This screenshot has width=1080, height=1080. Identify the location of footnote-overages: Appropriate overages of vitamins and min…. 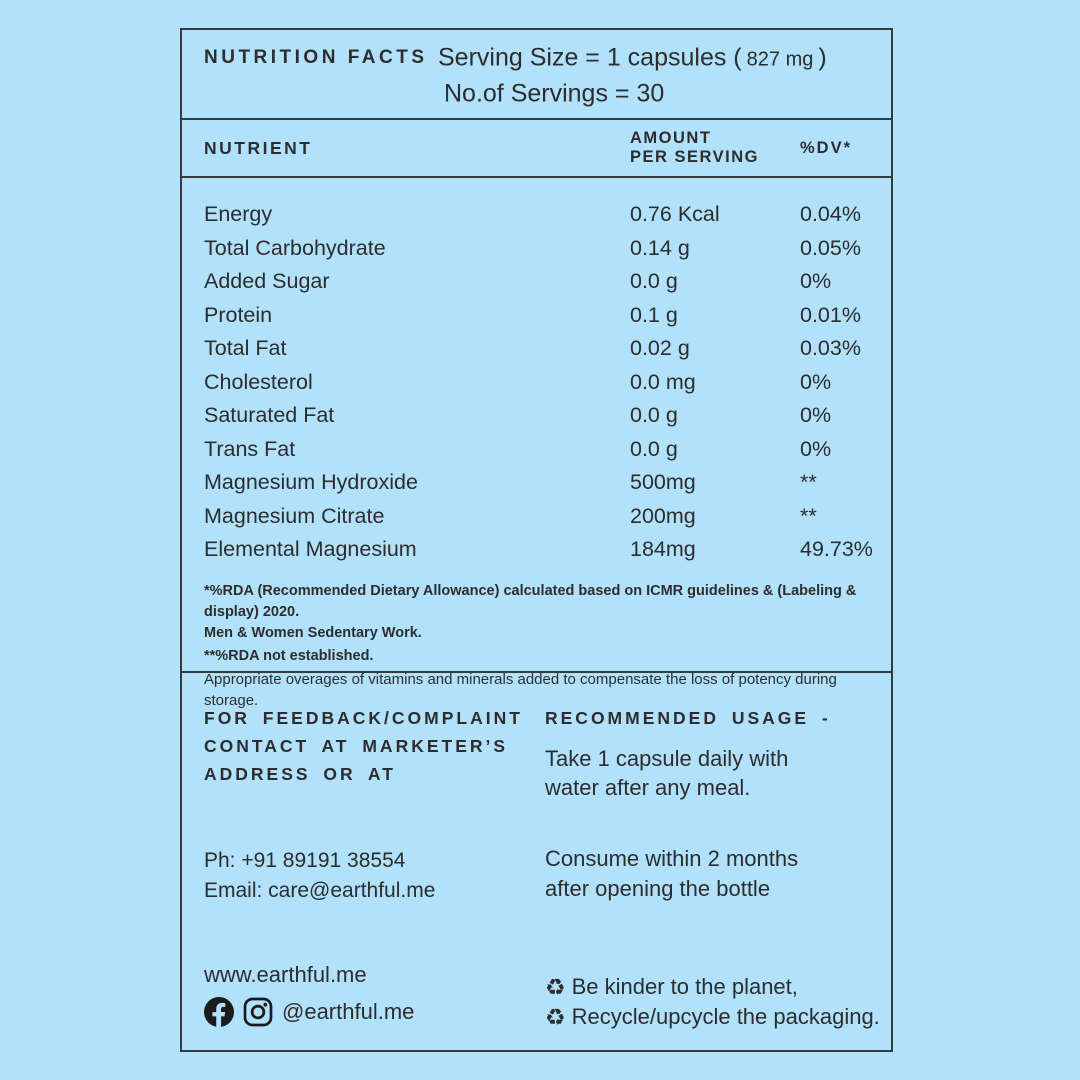
(520, 690).